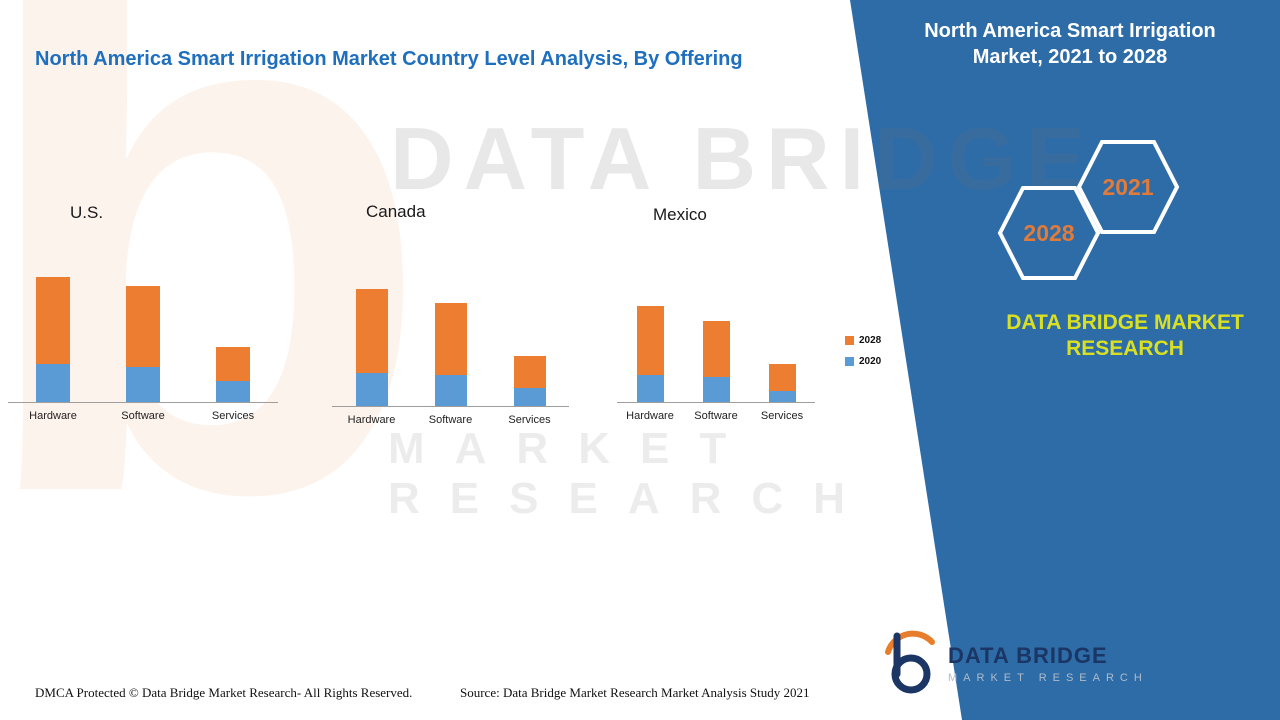 The image size is (1280, 720). I want to click on chart-mexico: Mexico Hardware Software Services, so click(716, 313).